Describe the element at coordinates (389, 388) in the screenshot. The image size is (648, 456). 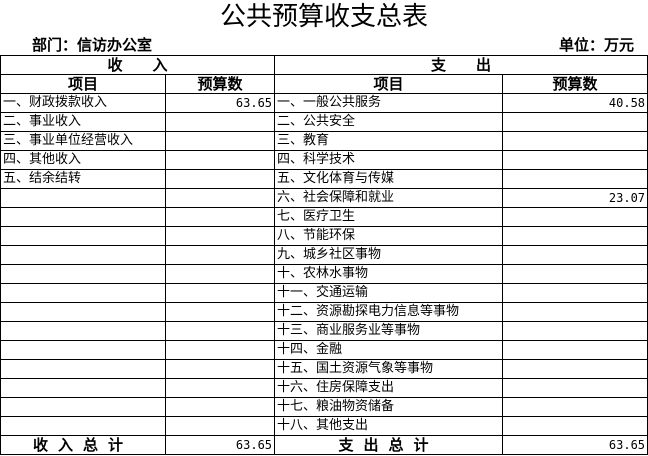
I see `expense-item-cell: 十六、住房保障支出` at that location.